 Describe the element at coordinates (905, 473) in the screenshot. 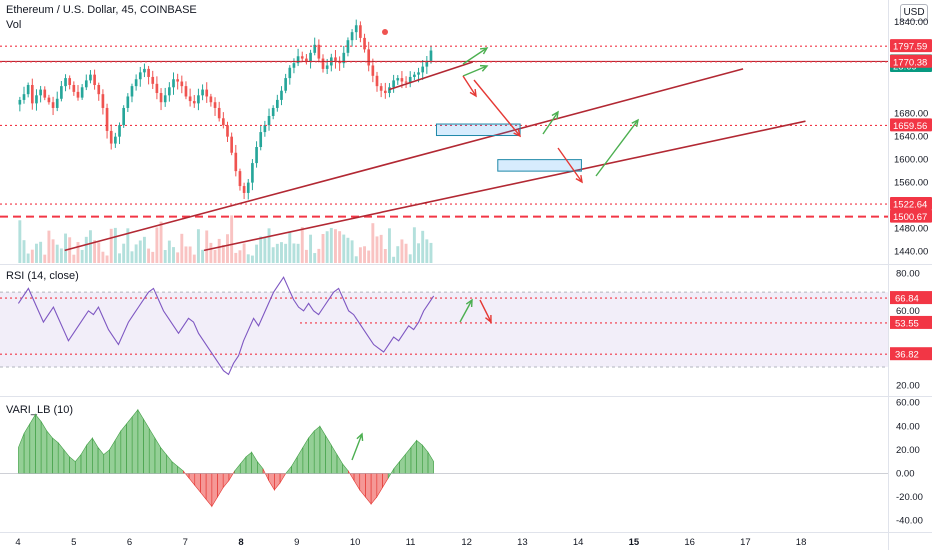

I see `vari-tick-label: 0.00` at that location.